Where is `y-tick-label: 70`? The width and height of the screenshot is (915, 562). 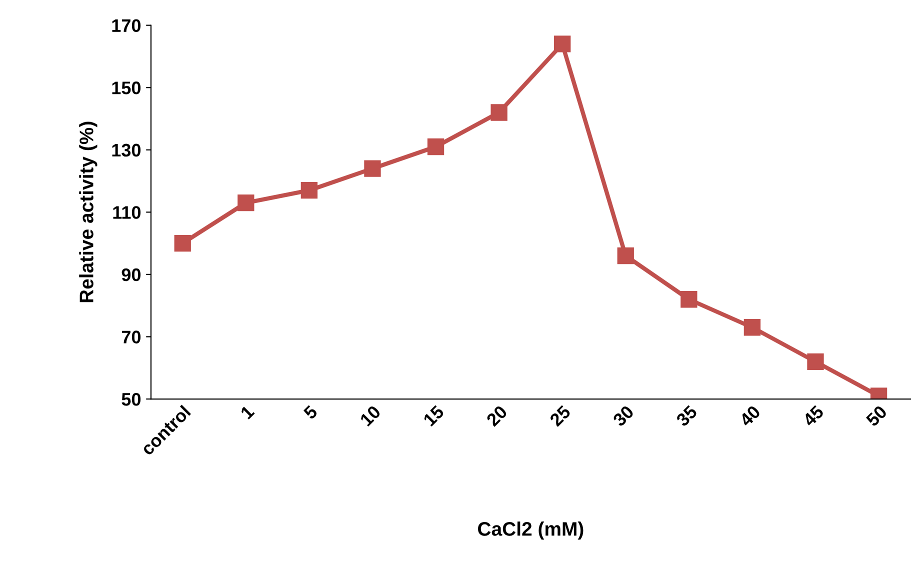
y-tick-label: 70 is located at coordinates (131, 337).